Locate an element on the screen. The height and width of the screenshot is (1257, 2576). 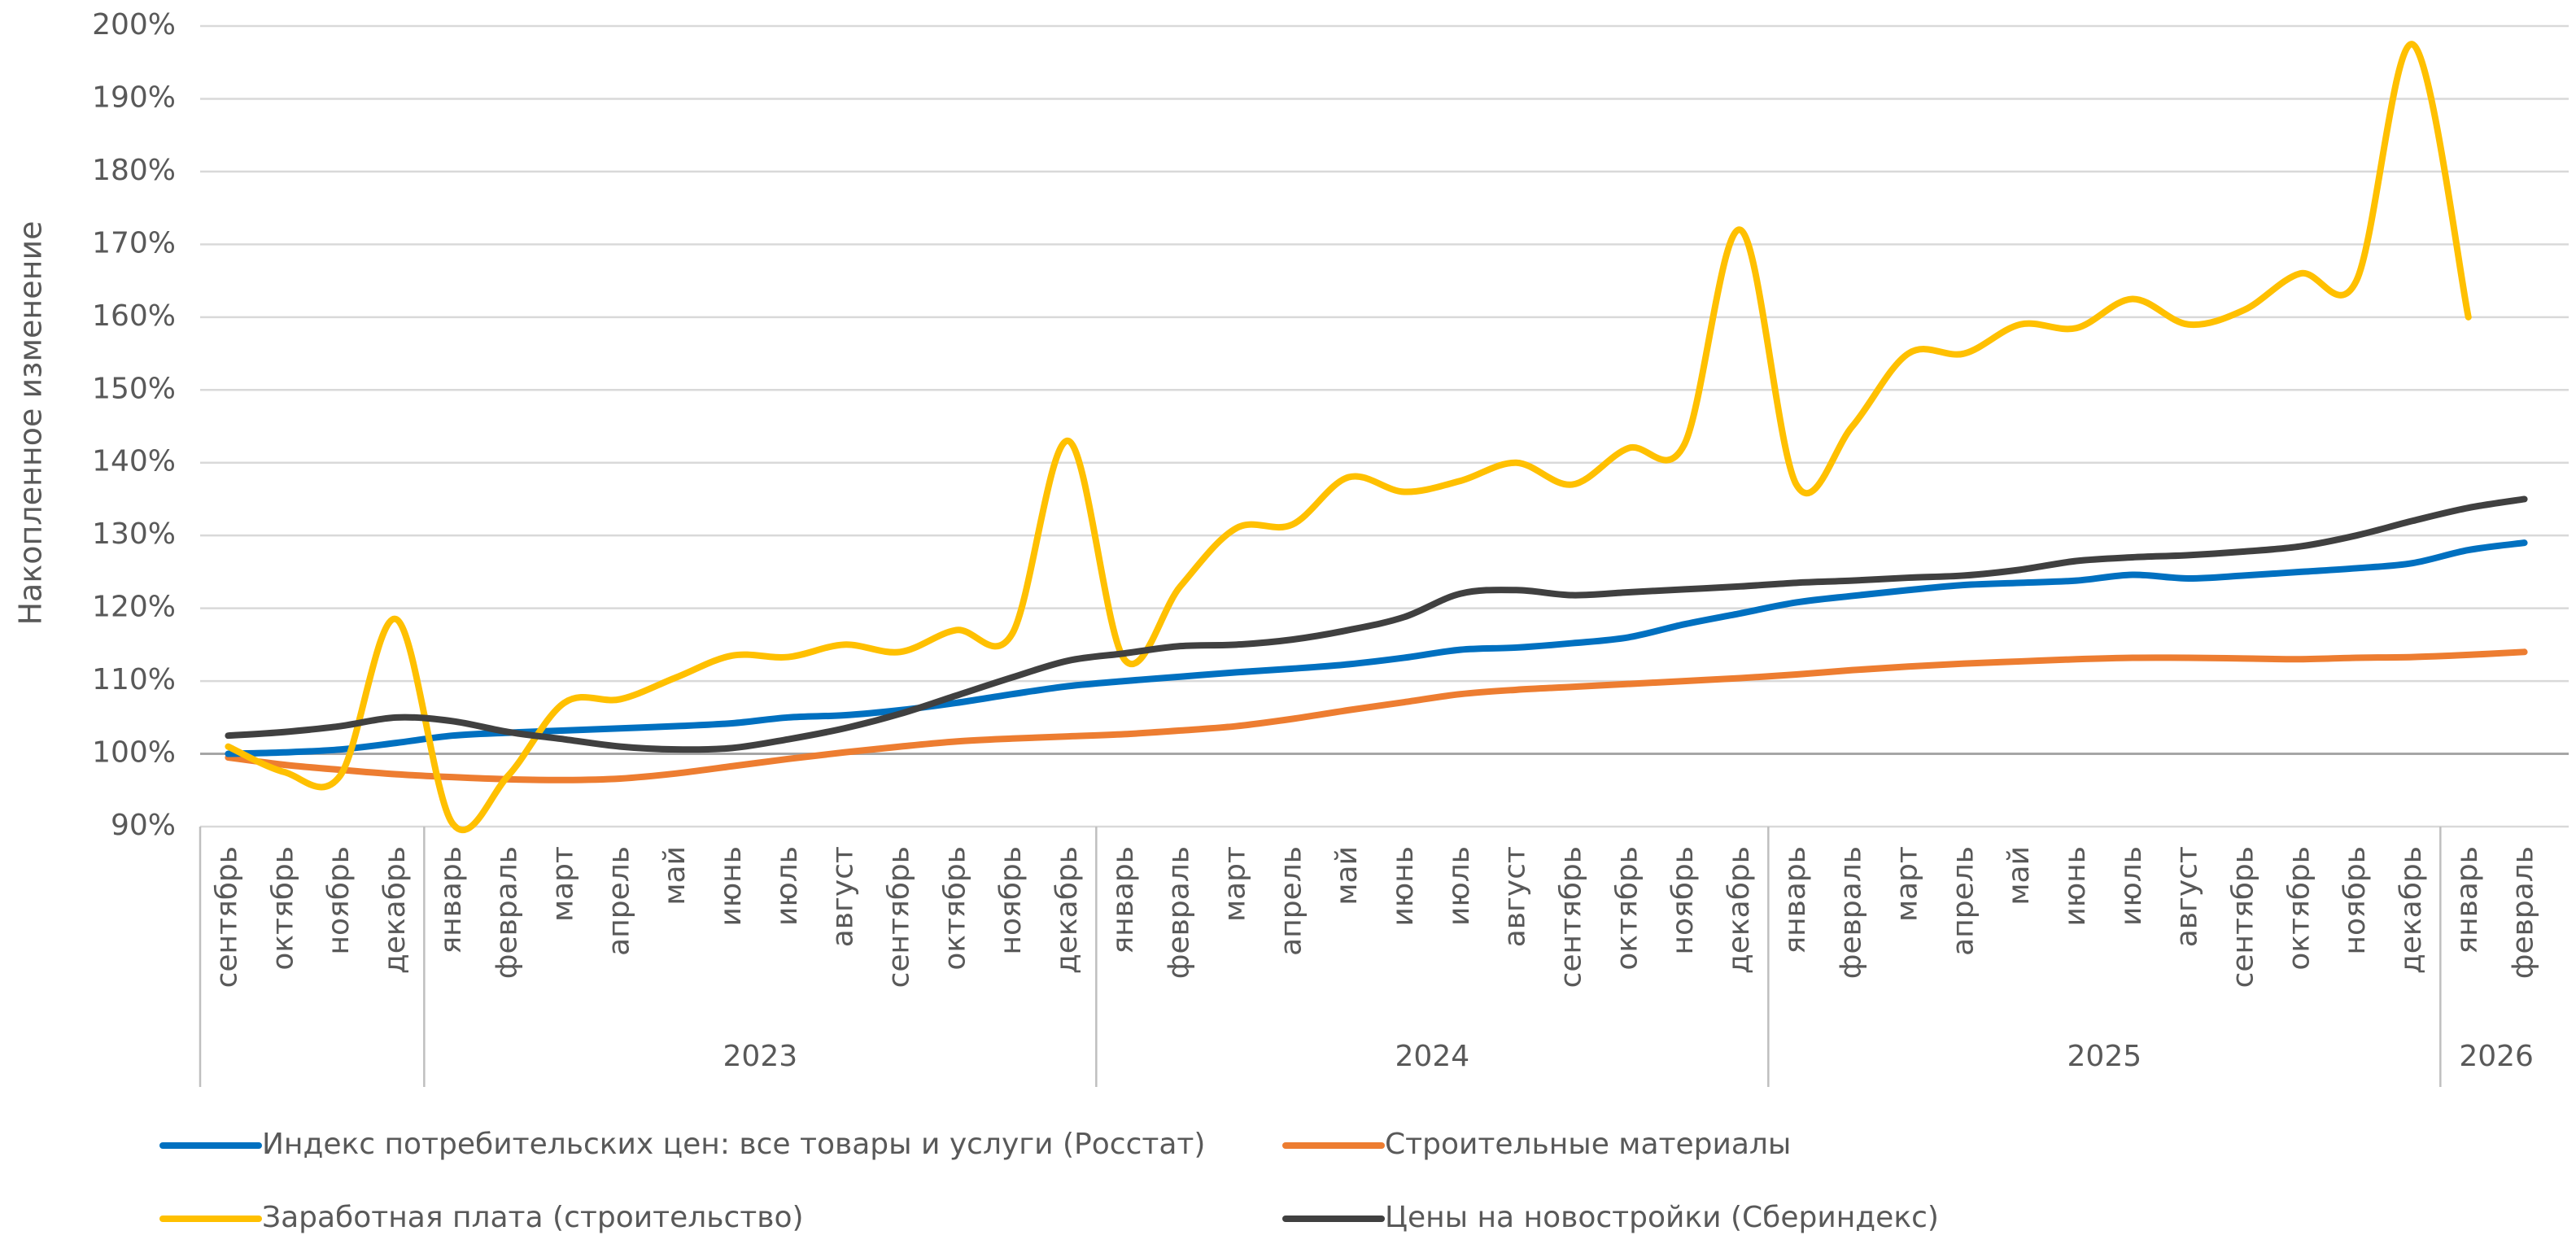
group-label: 2026 is located at coordinates (2496, 1056).